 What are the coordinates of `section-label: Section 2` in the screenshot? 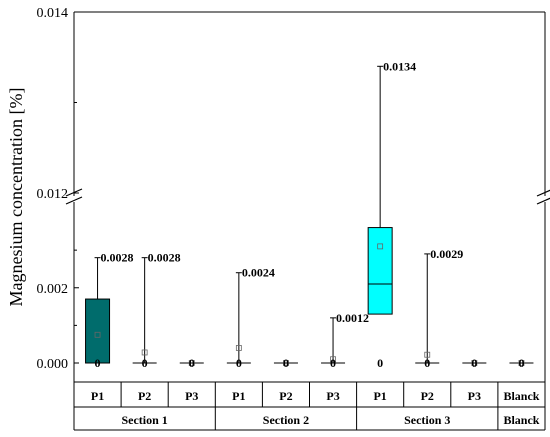 It's located at (286, 420).